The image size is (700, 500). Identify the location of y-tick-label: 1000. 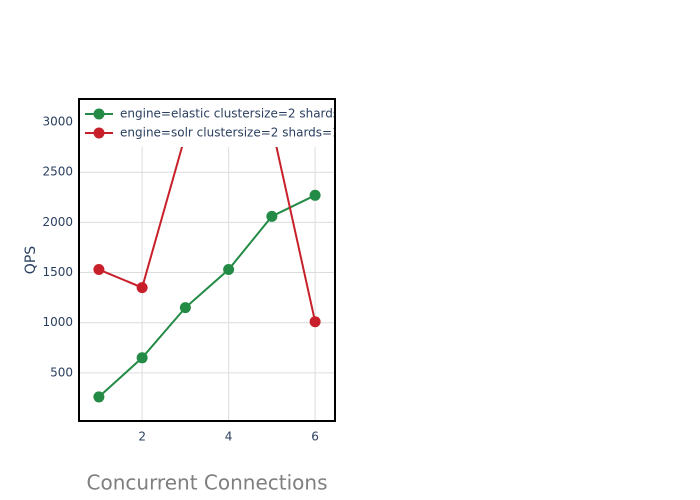
(57, 322).